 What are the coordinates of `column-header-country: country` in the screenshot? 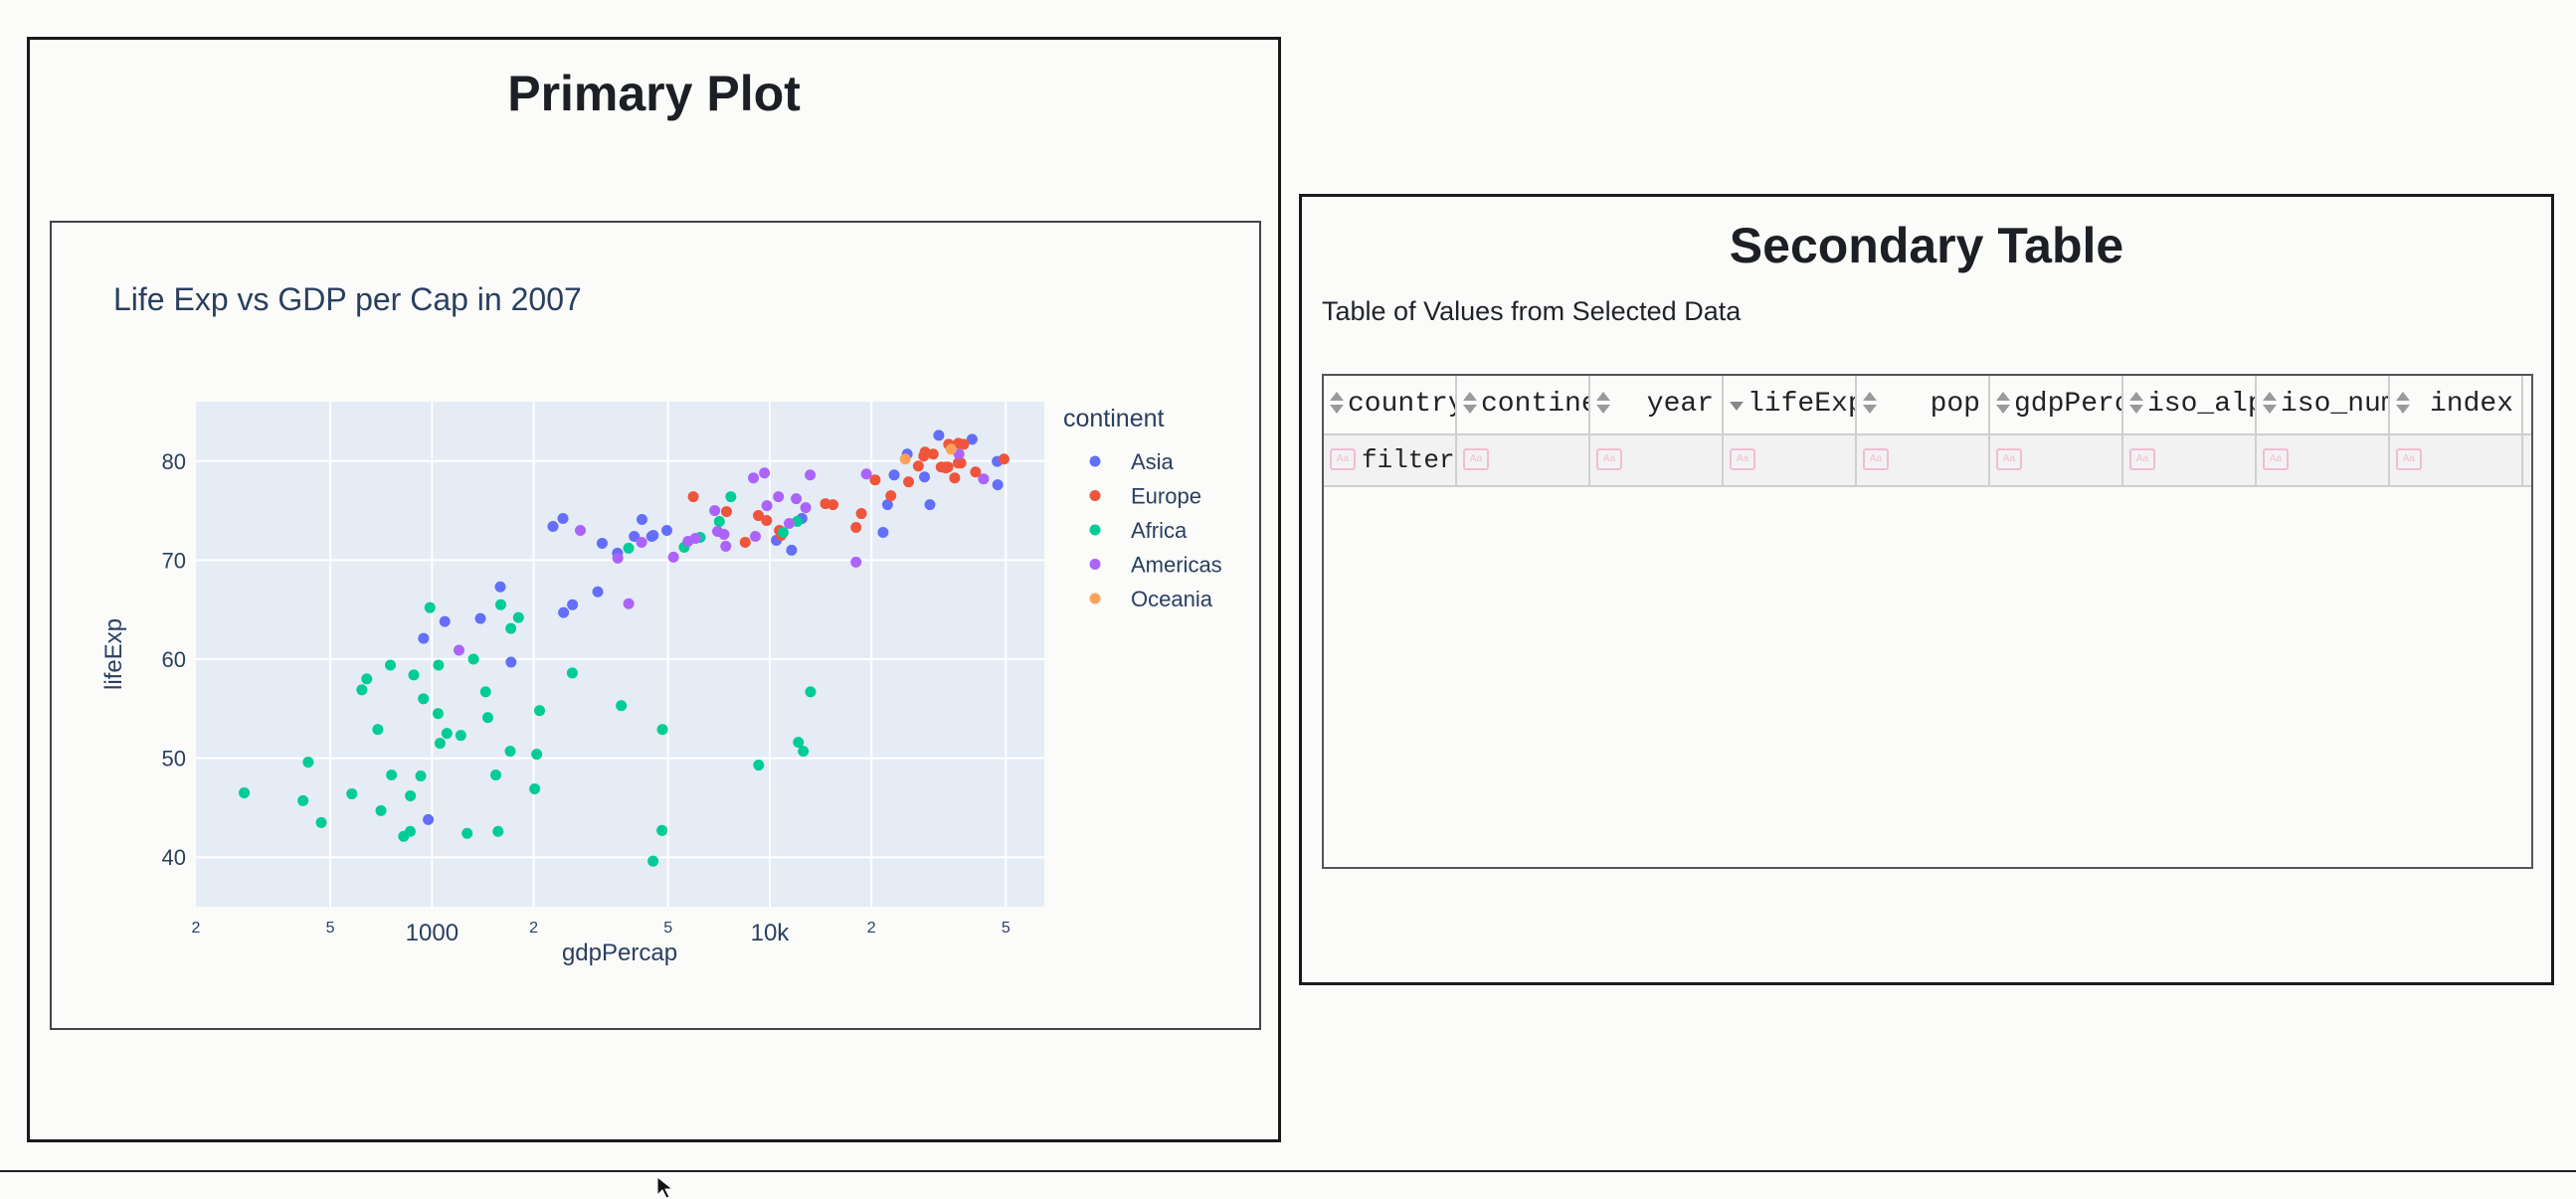 It's located at (1390, 404).